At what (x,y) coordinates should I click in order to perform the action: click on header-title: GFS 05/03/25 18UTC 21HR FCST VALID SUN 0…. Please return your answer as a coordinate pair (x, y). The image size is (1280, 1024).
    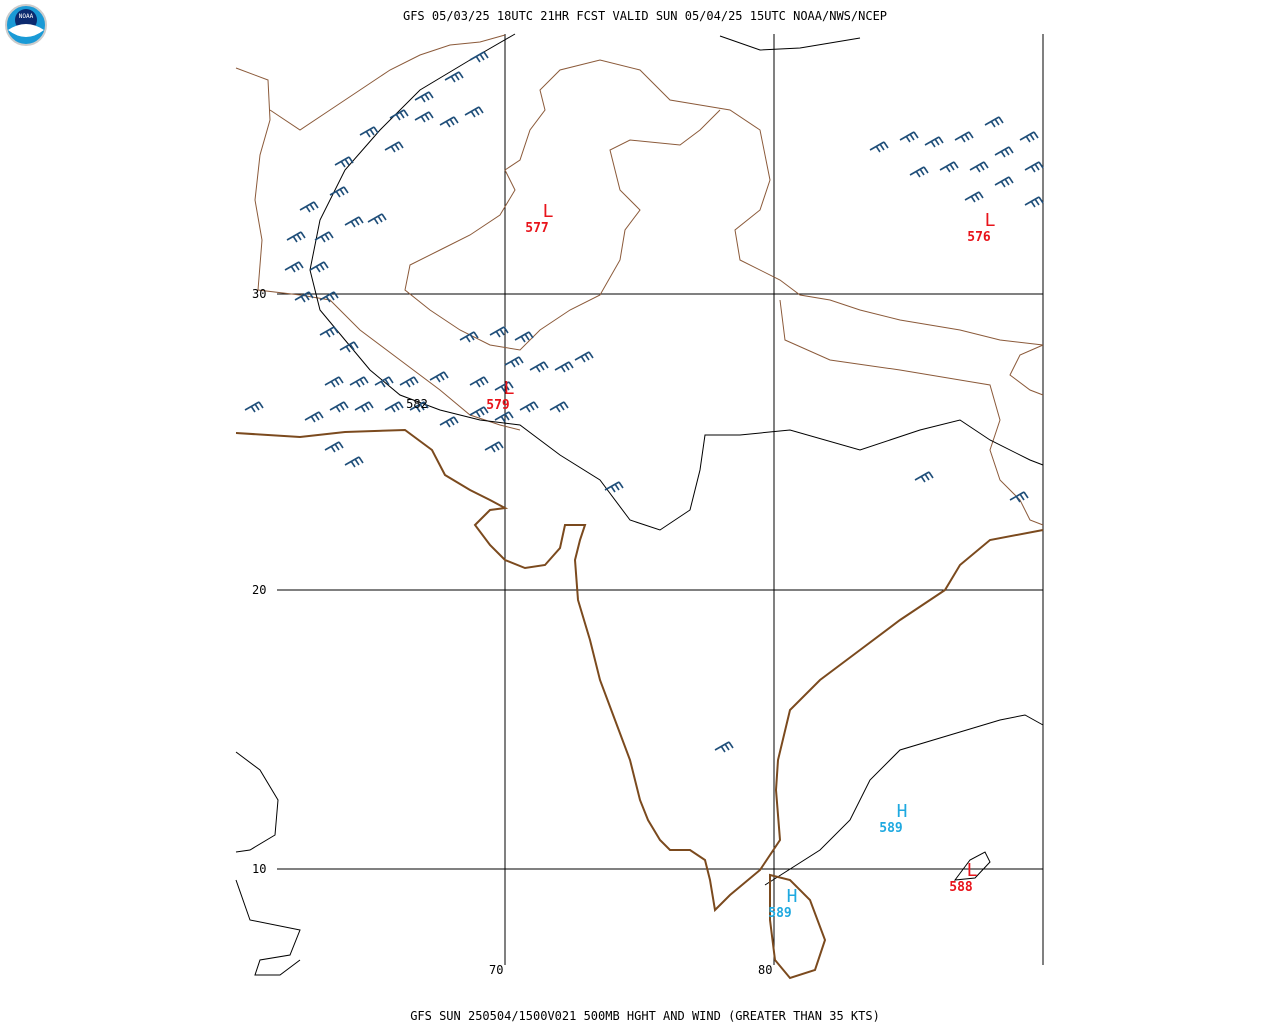
    Looking at the image, I should click on (645, 16).